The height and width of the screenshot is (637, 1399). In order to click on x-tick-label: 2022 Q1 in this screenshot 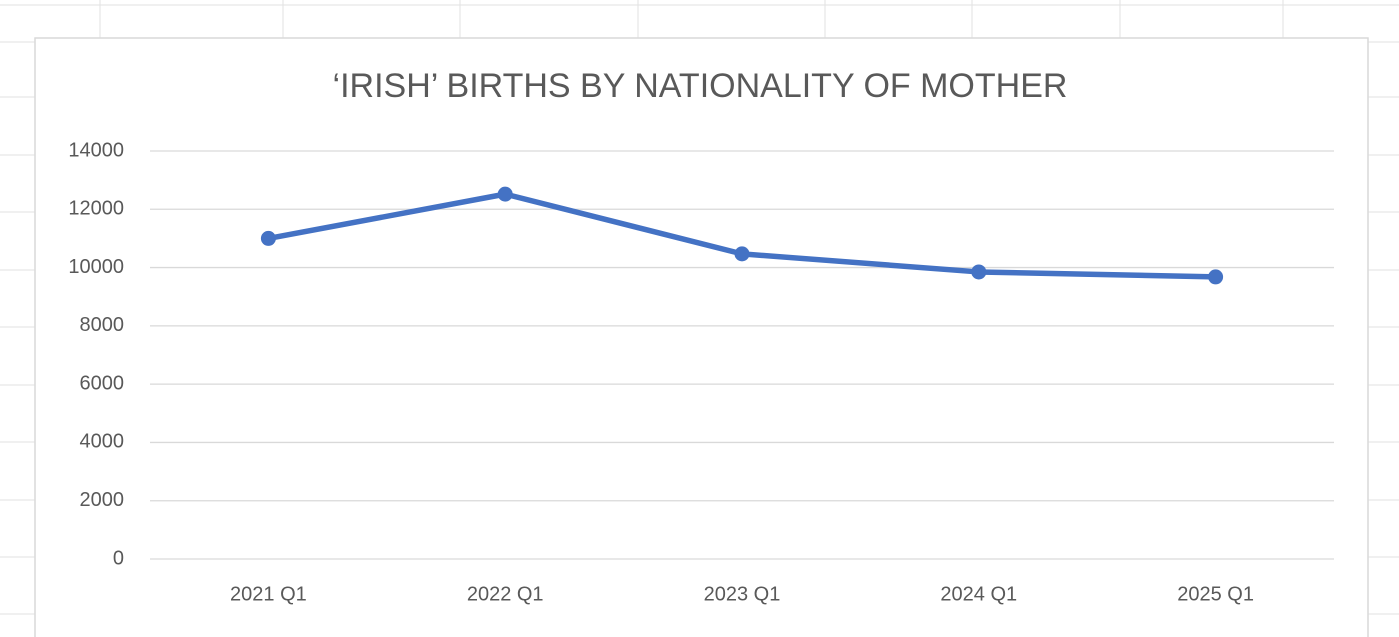, I will do `click(505, 594)`.